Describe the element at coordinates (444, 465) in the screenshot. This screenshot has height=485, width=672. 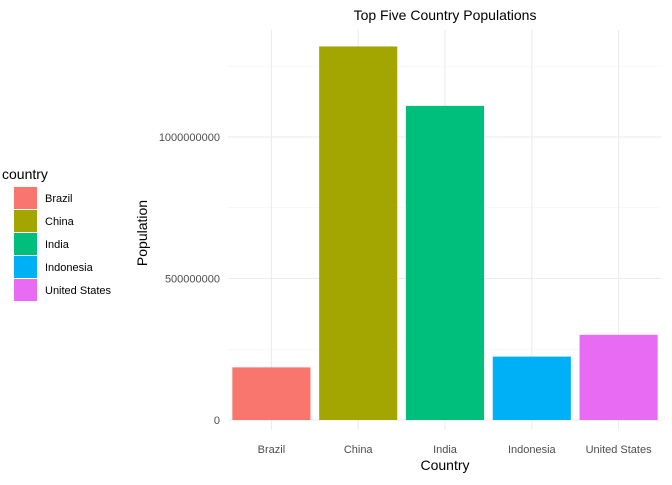
I see `x-axis-title: Country` at that location.